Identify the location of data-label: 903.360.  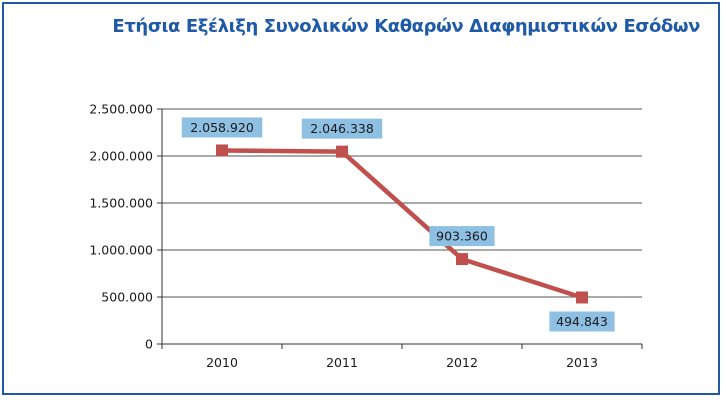
(462, 236).